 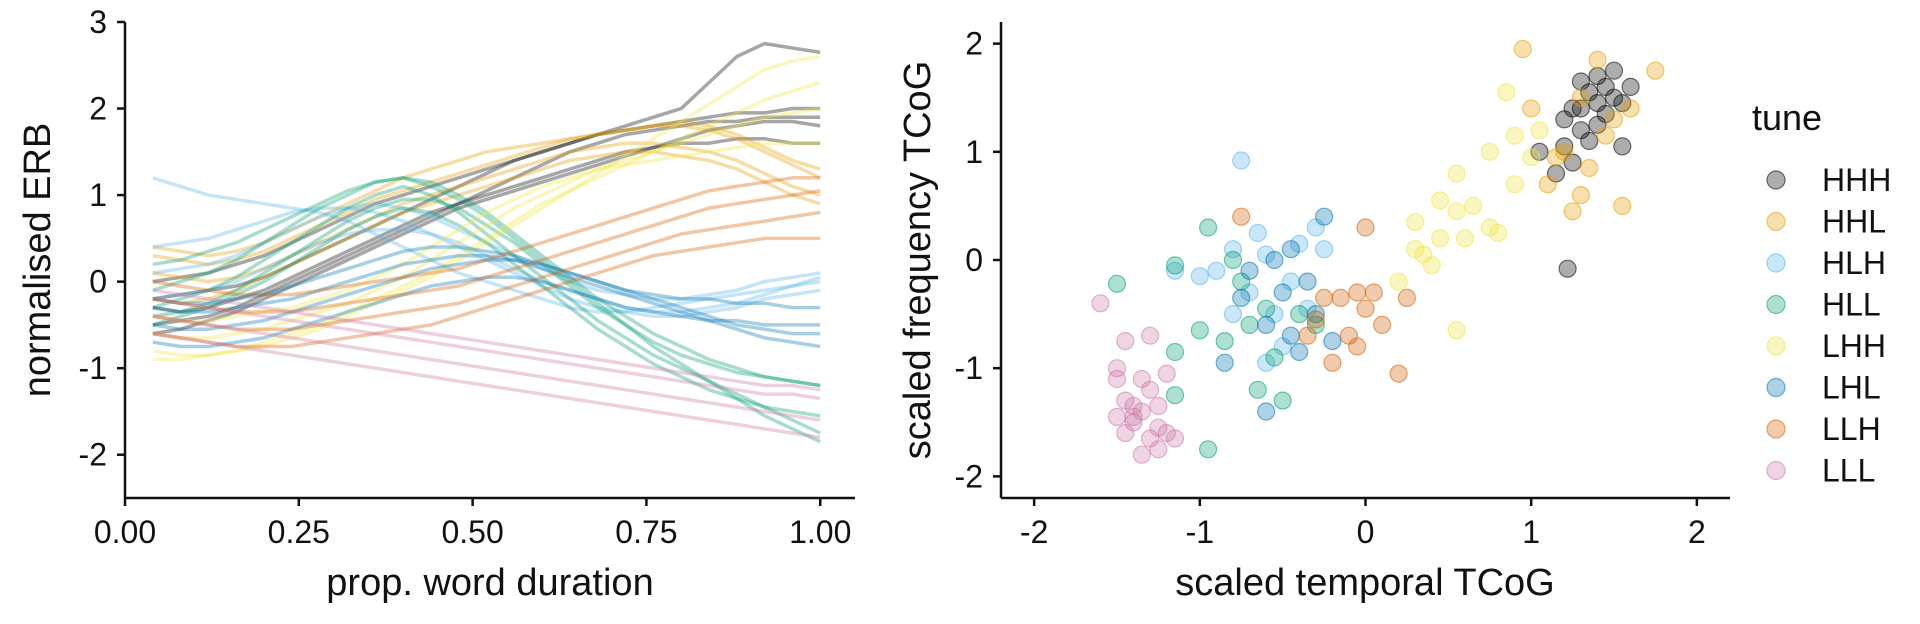 What do you see at coordinates (1776, 304) in the screenshot?
I see `legend-marker-hll` at bounding box center [1776, 304].